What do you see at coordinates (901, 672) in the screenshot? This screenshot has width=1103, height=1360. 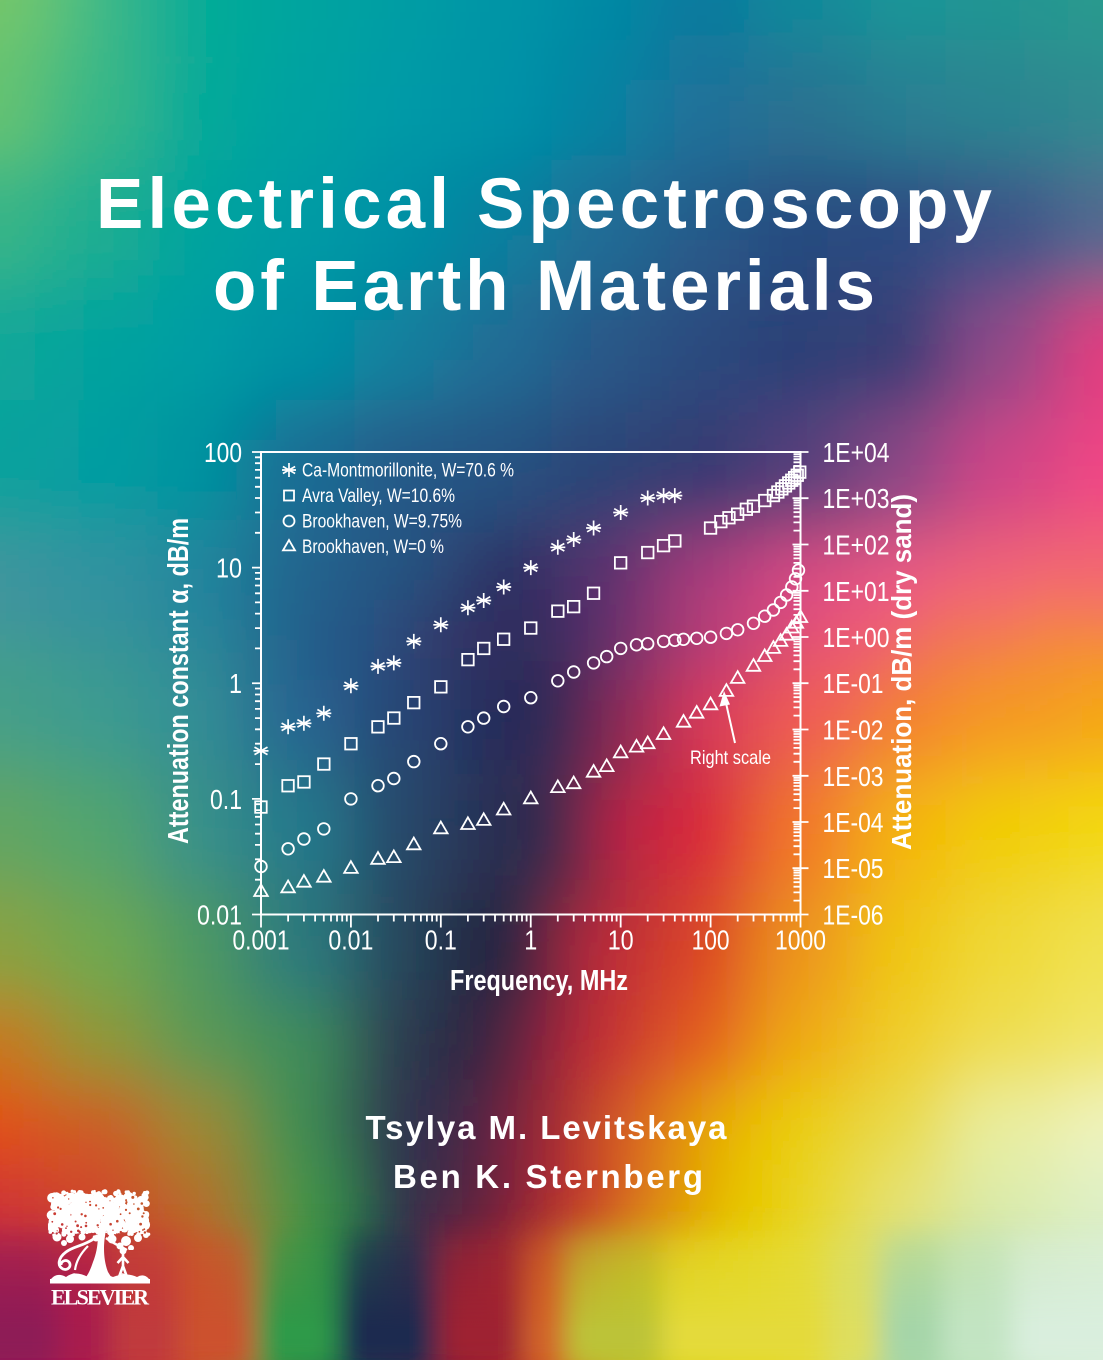 I see `svg-text: Attenuation, dB/m (dry sand)` at bounding box center [901, 672].